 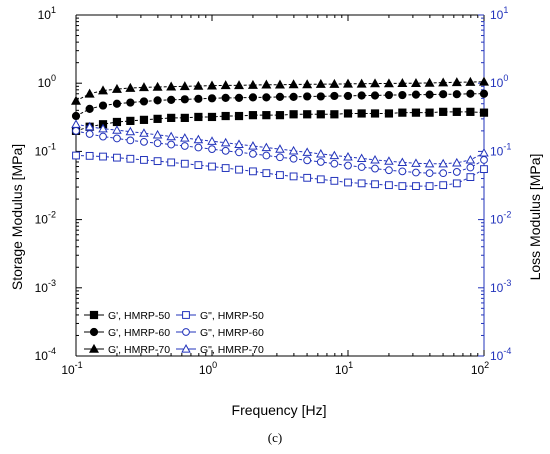 I want to click on x-axis-title: Frequency [Hz], so click(x=279, y=410).